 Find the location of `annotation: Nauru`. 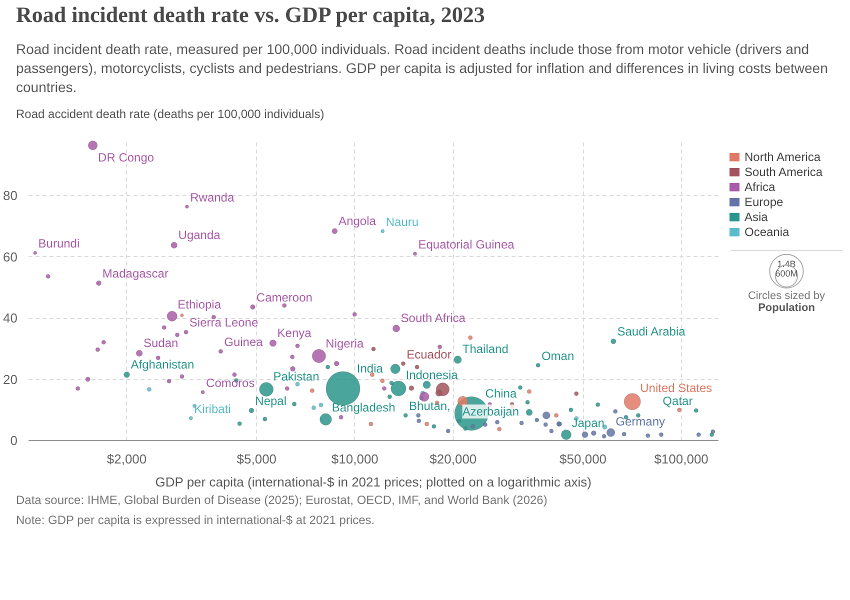

annotation: Nauru is located at coordinates (402, 221).